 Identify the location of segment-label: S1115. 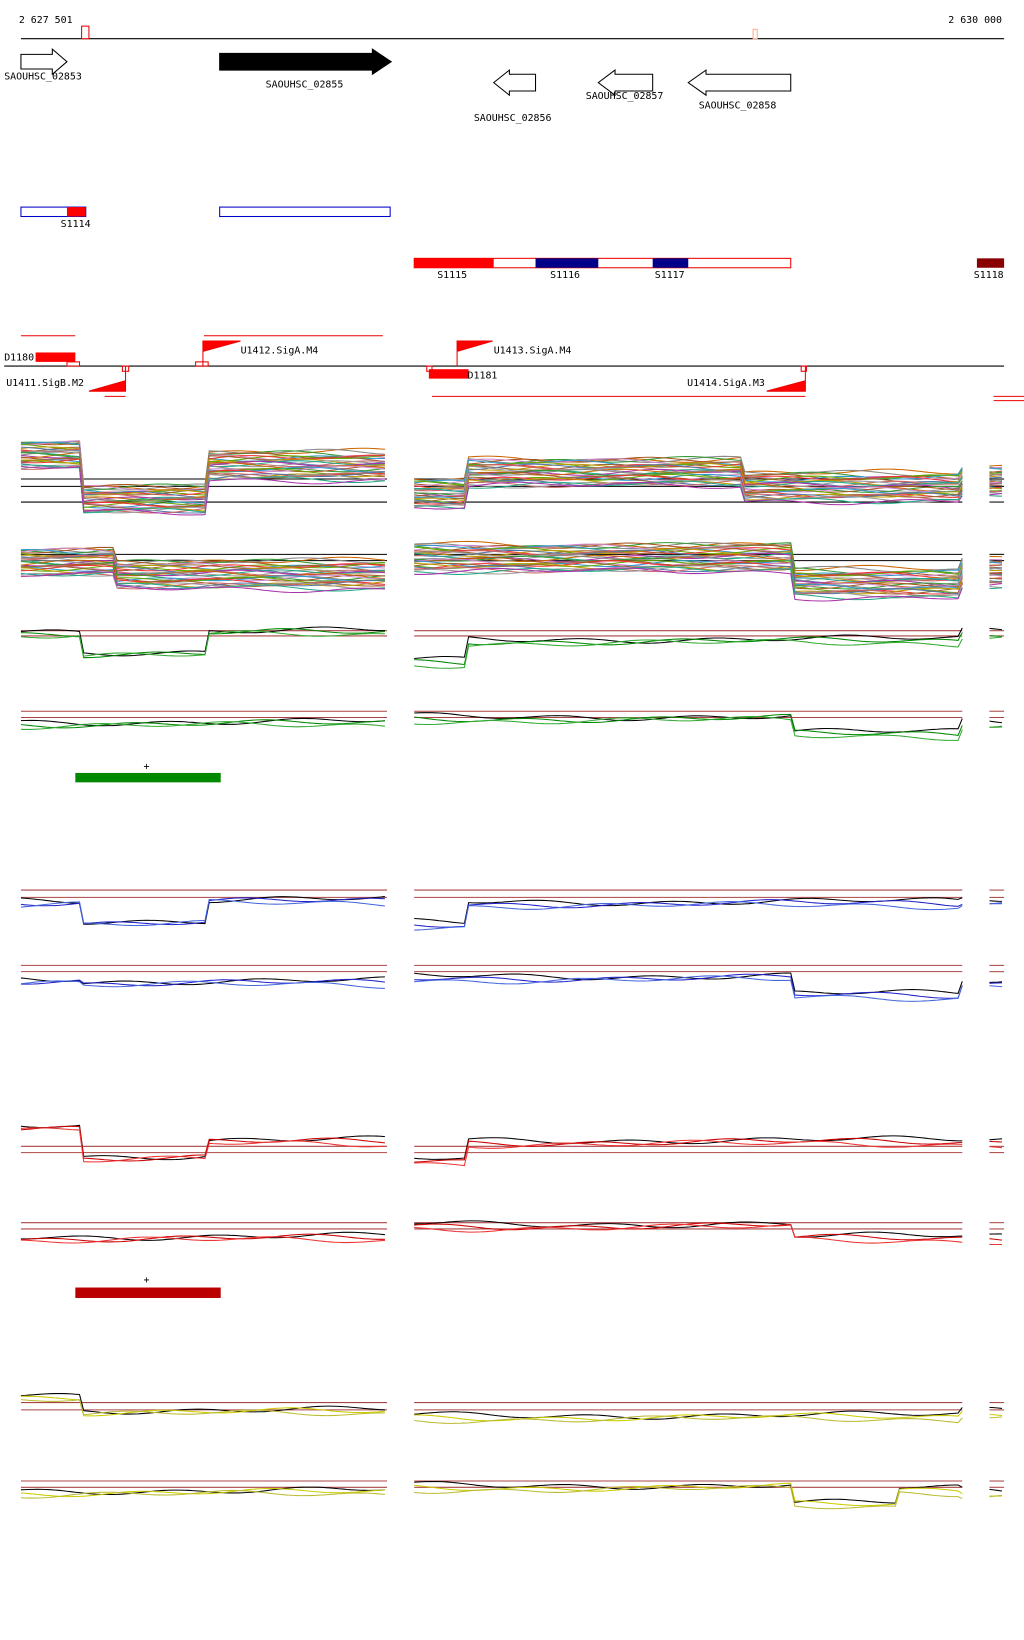
(452, 275).